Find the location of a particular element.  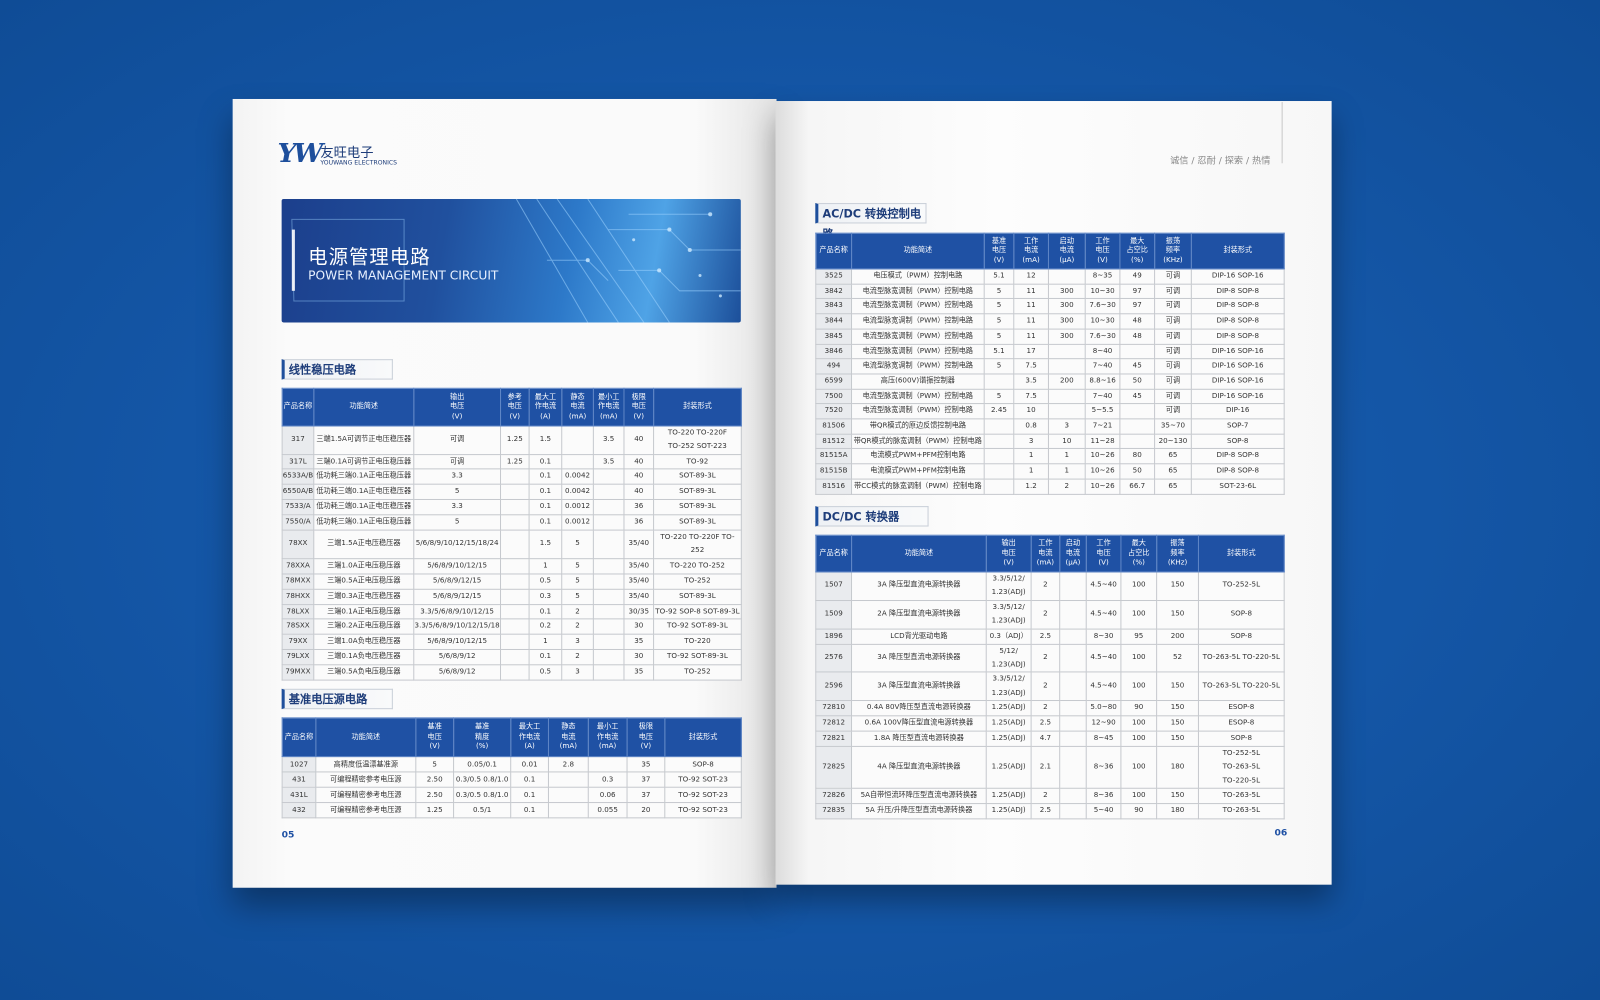

table-cell: 100 is located at coordinates (1139, 614).